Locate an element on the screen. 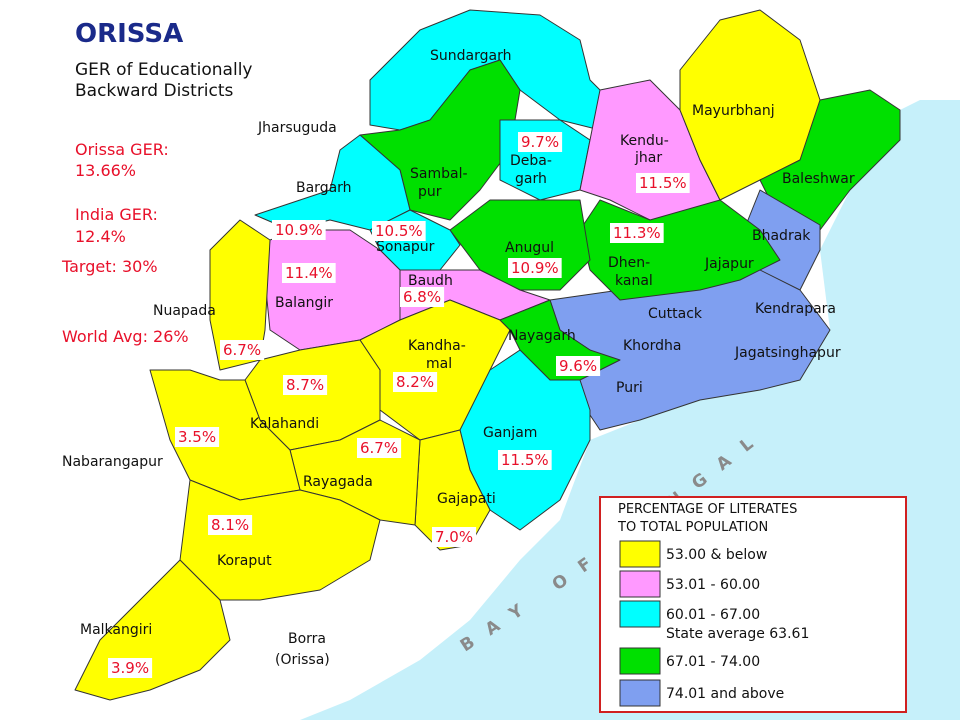 The width and height of the screenshot is (960, 720). stat: India GER: is located at coordinates (116, 214).